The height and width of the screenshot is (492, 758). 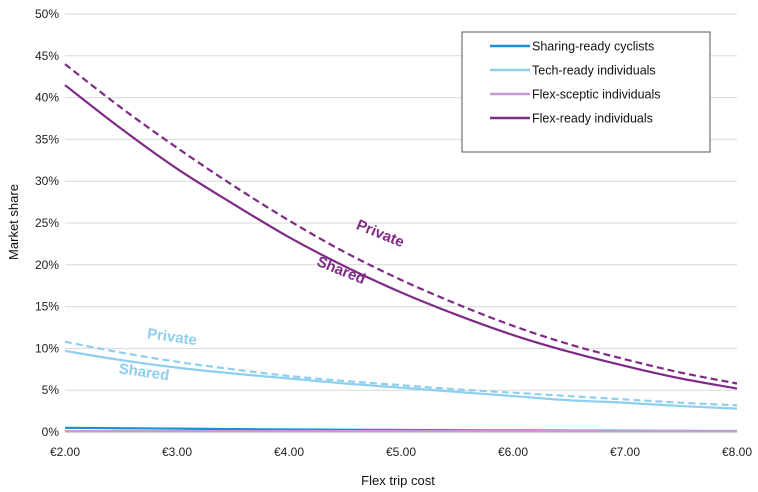 I want to click on y-tick-labels: 0% 5% 10% 15% 20% 25% 30% 35% 40% 45% 50%, so click(x=47, y=223).